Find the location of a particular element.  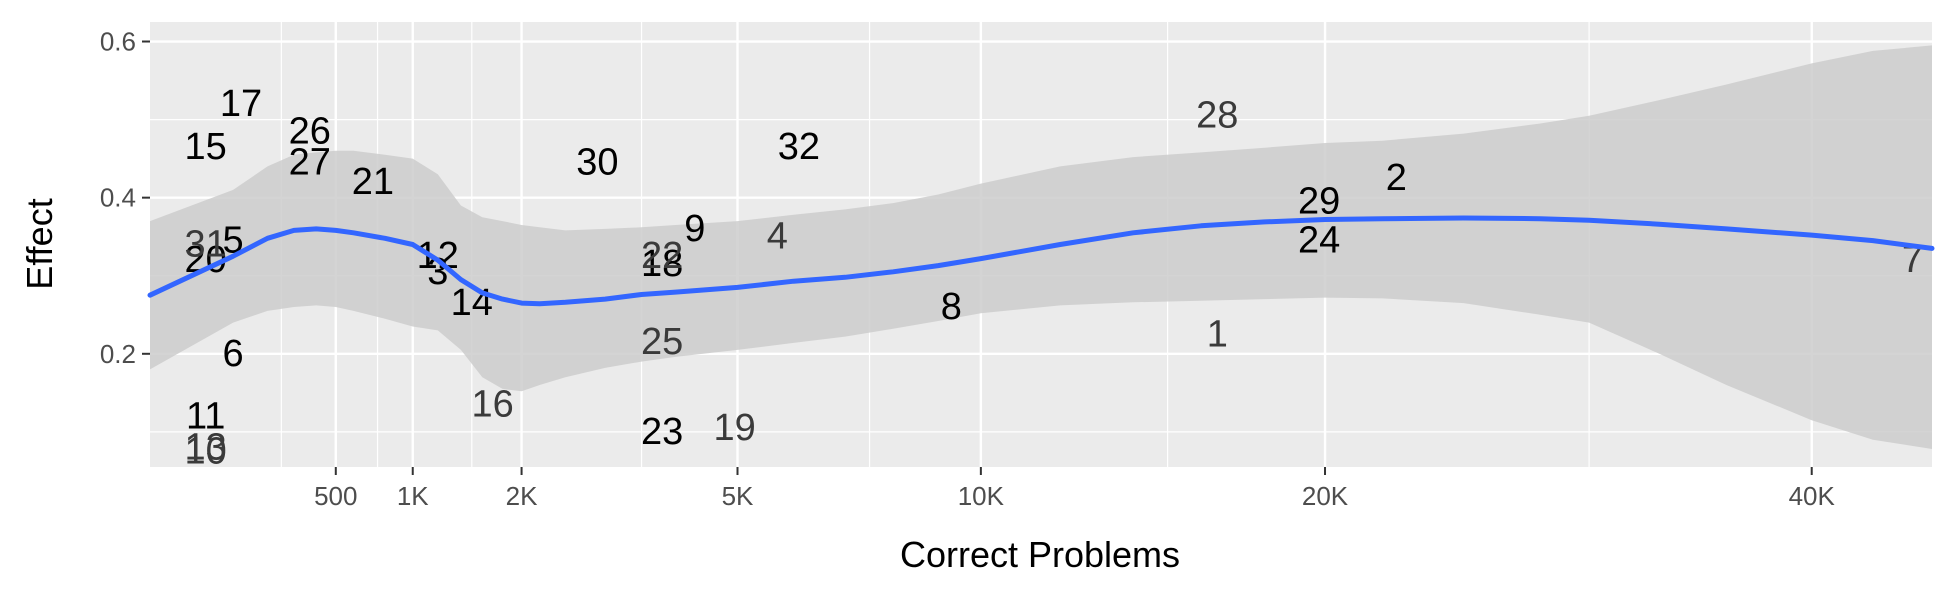

point-label: 9 is located at coordinates (694, 229).